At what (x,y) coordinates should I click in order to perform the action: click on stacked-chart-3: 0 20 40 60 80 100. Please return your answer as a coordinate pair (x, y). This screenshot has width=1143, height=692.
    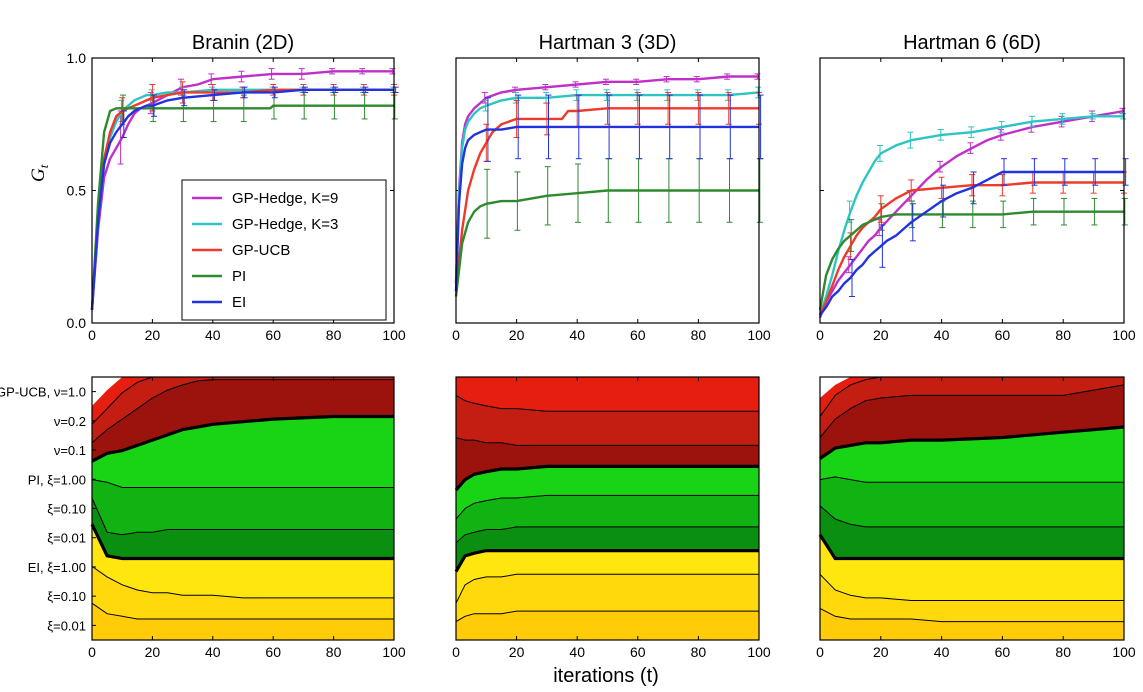
    Looking at the image, I should click on (976, 518).